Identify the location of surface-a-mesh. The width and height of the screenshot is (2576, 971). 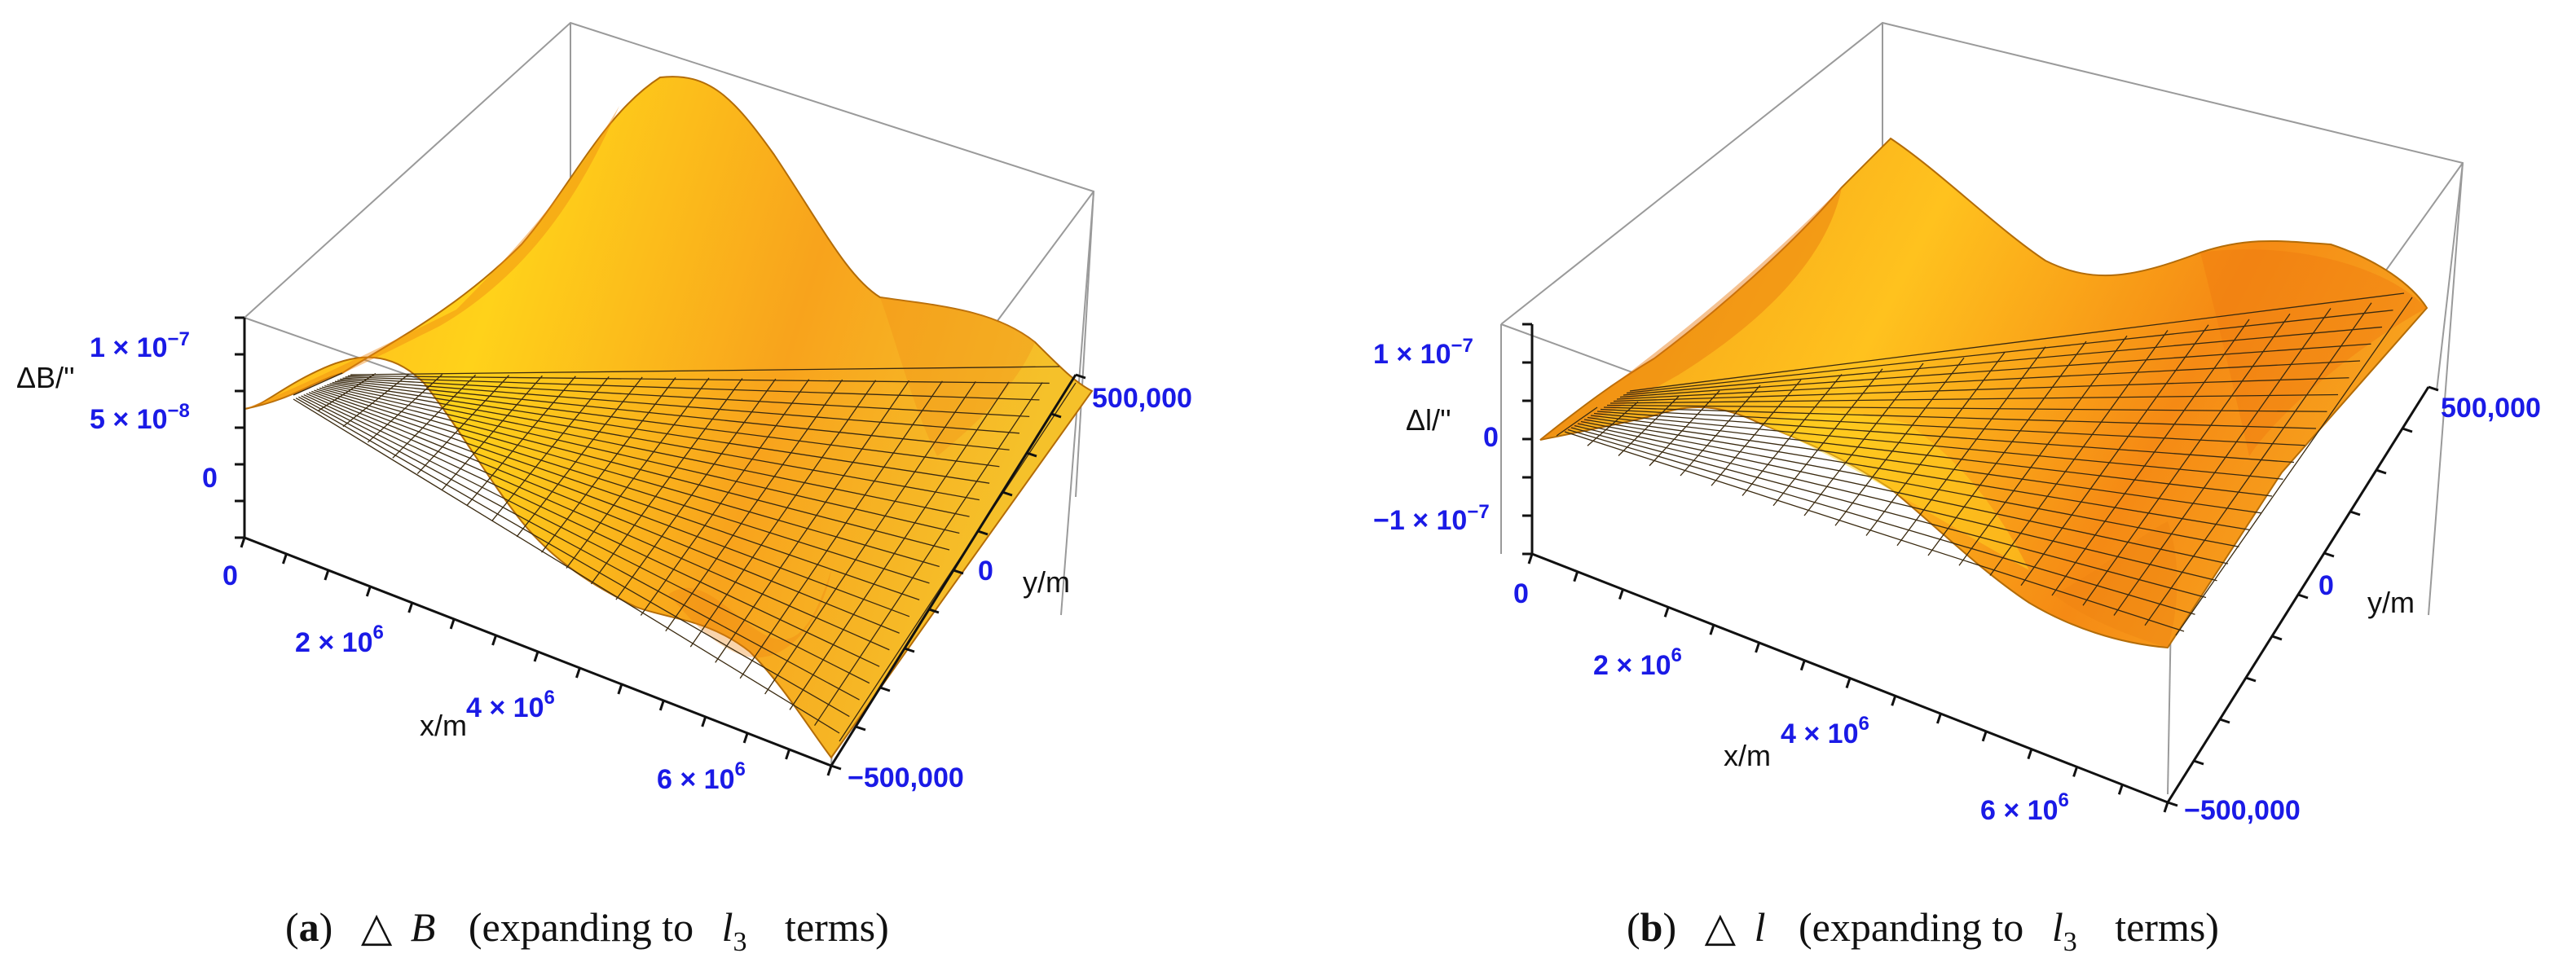
(685, 554).